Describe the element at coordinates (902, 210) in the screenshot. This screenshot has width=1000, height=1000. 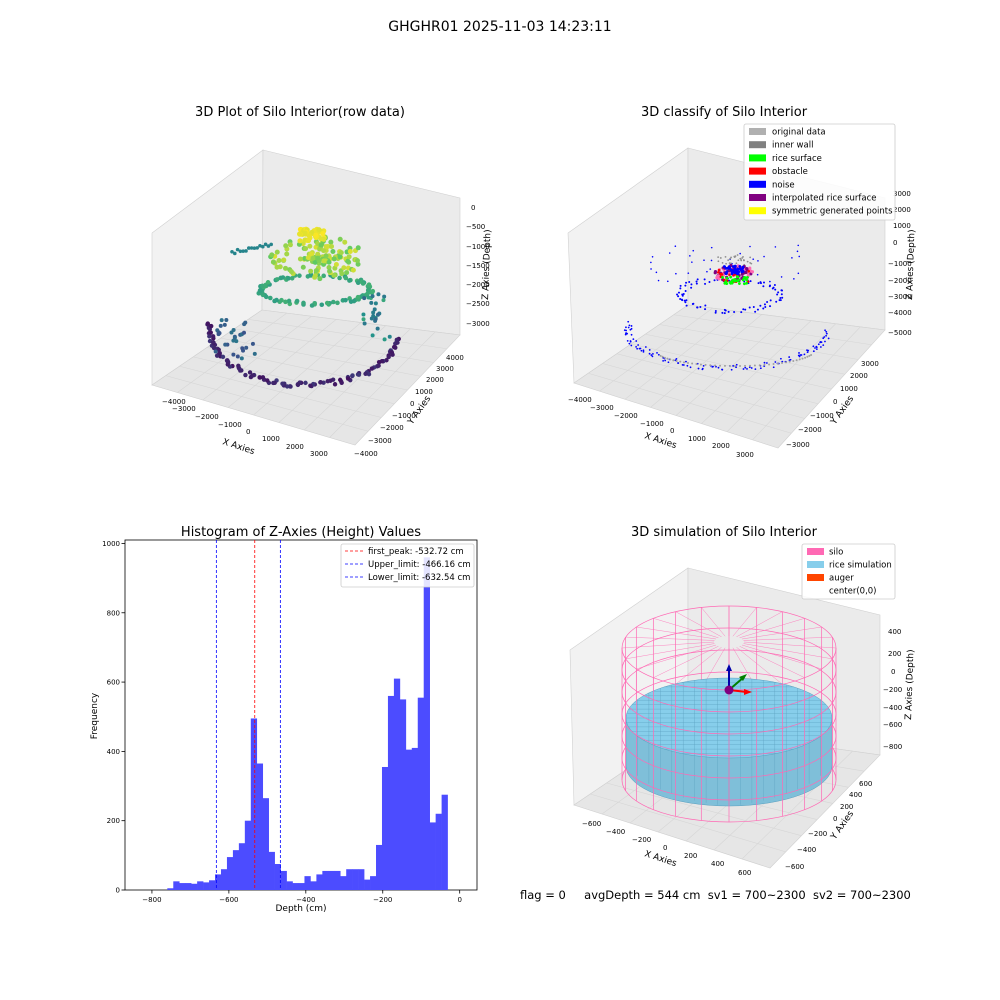
I see `p2-ztick-7: 2000` at that location.